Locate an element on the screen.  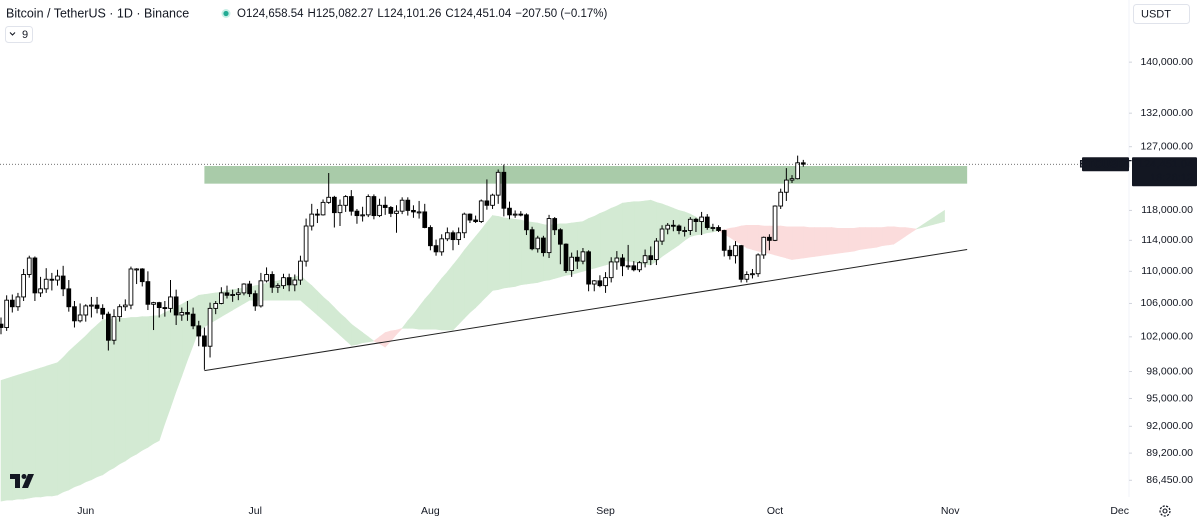
currency-label: USDT is located at coordinates (1156, 14).